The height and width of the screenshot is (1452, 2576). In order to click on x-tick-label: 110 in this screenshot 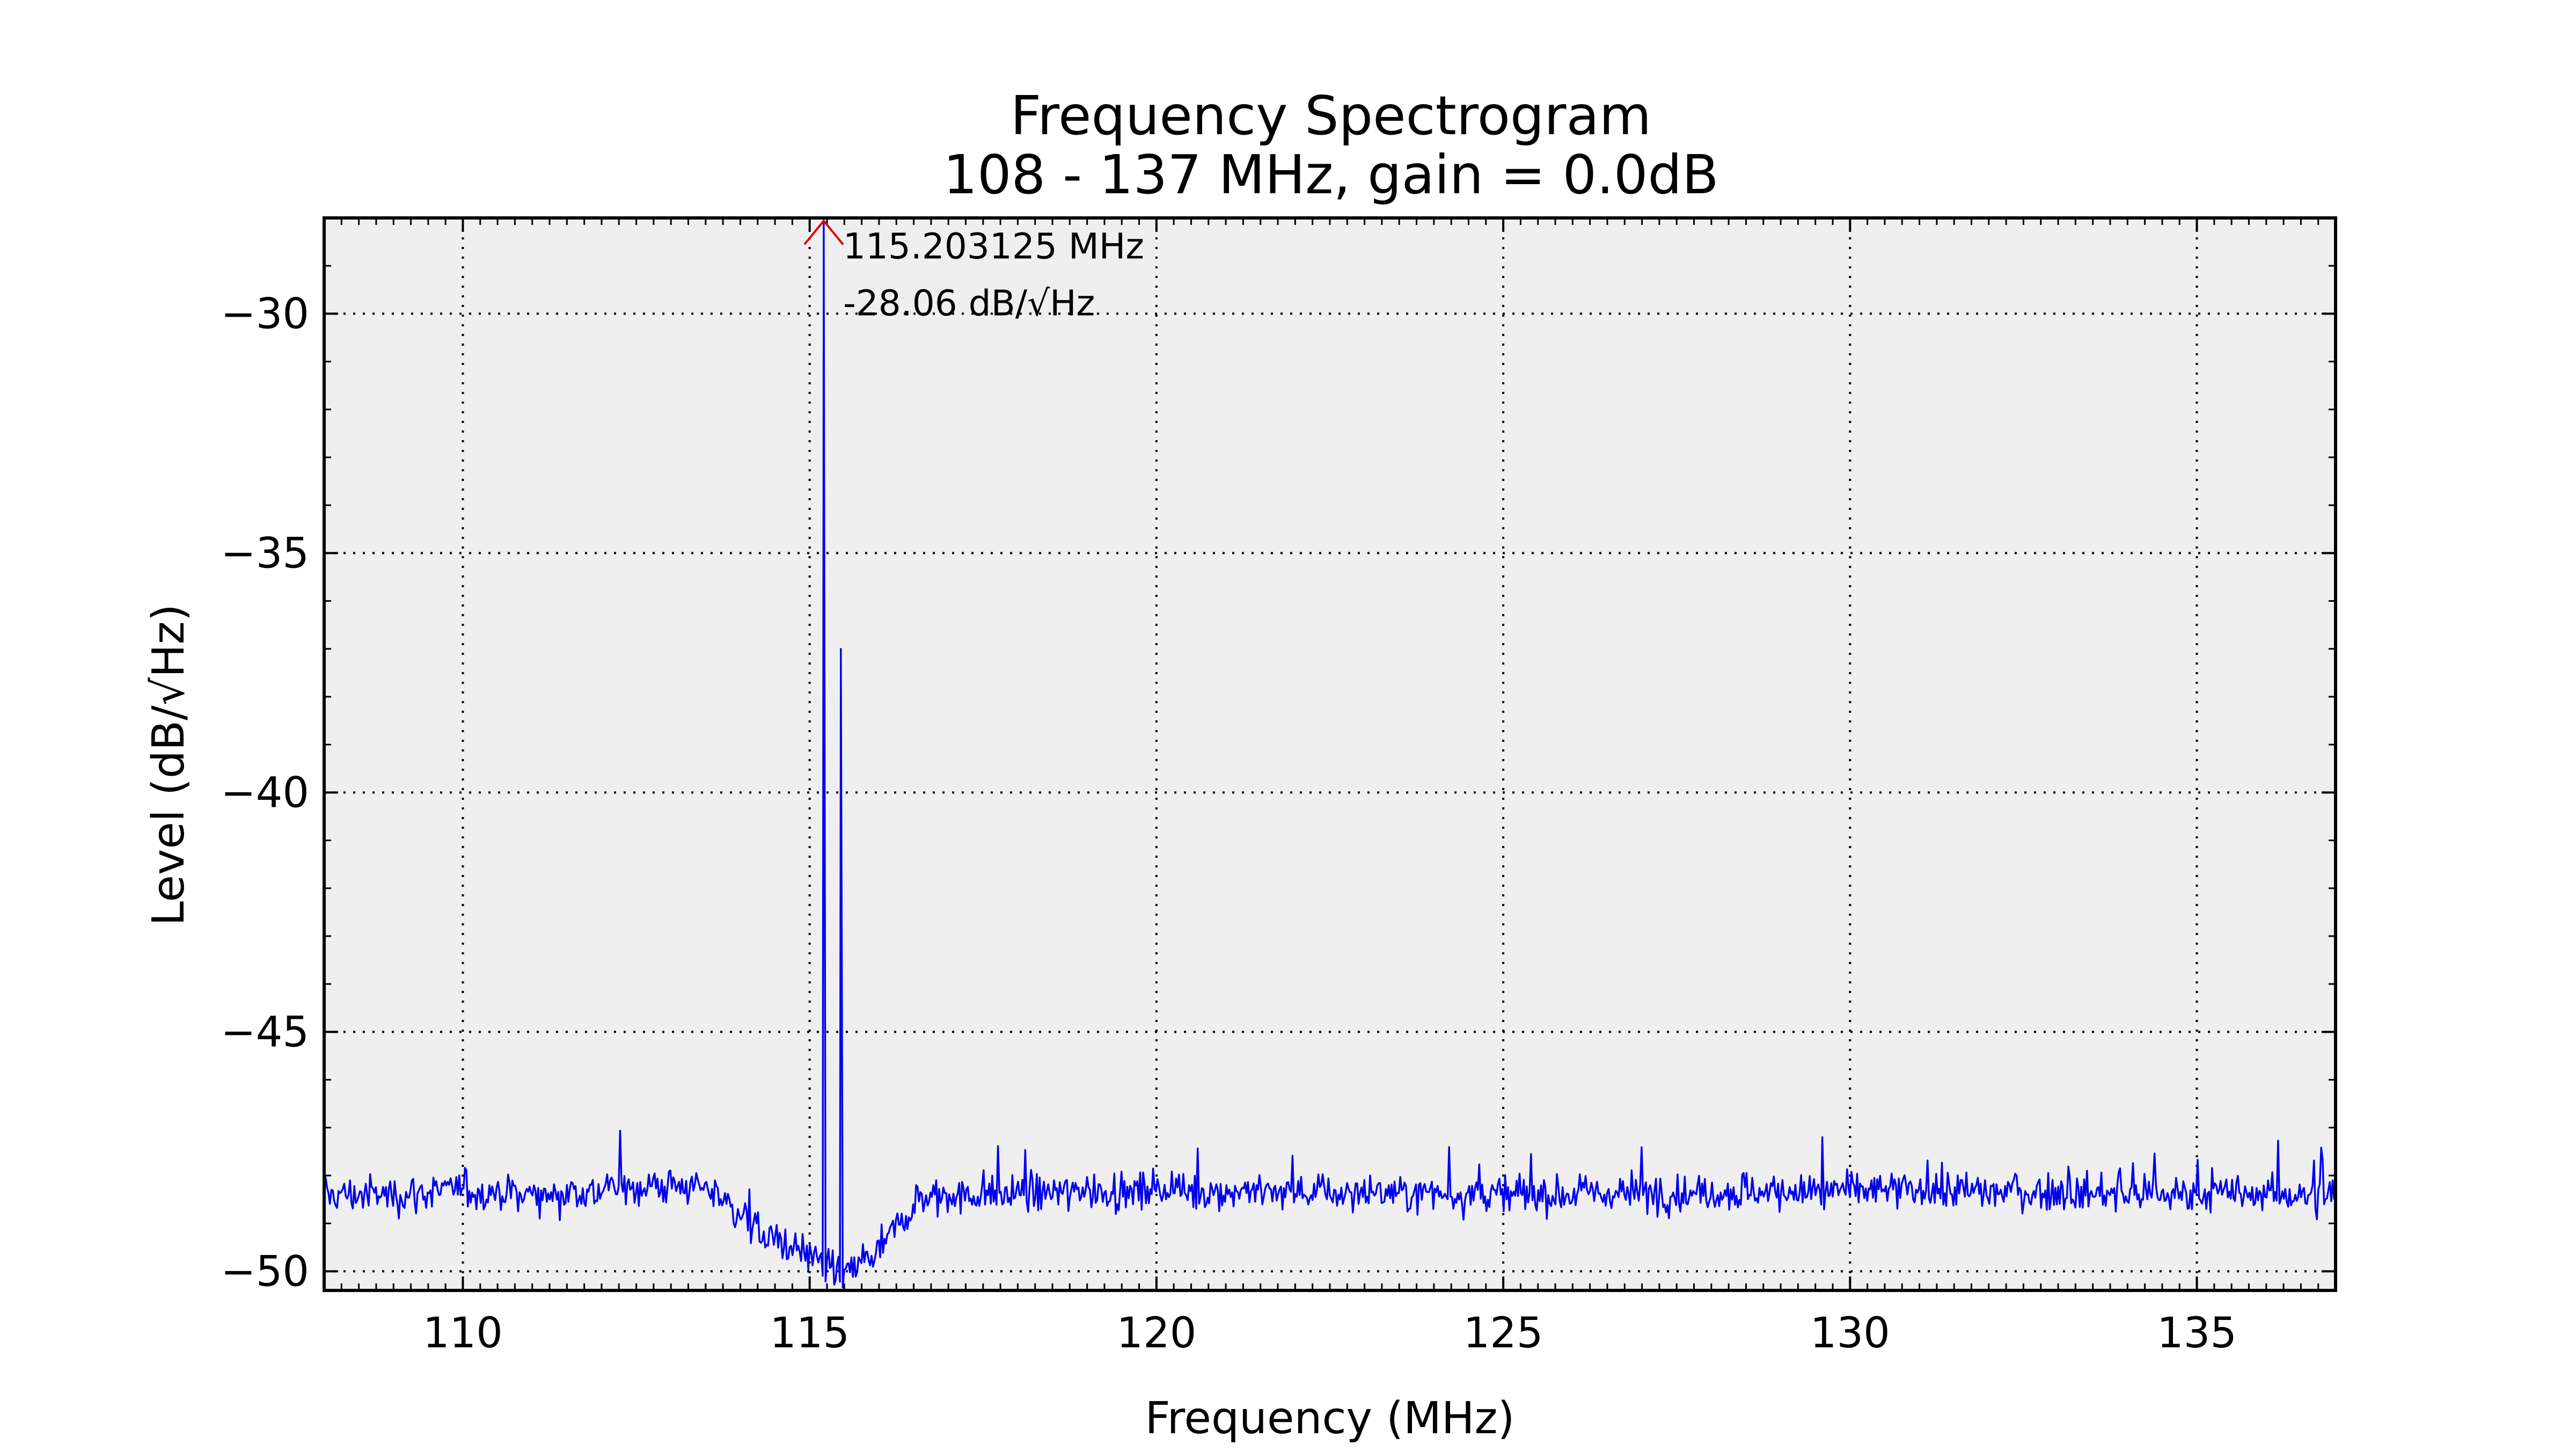, I will do `click(463, 1333)`.